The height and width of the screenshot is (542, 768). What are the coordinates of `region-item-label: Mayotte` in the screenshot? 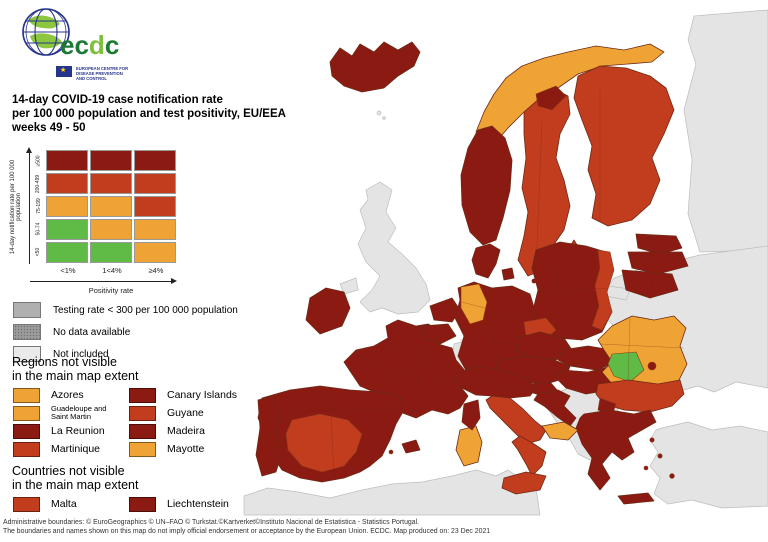 It's located at (186, 449).